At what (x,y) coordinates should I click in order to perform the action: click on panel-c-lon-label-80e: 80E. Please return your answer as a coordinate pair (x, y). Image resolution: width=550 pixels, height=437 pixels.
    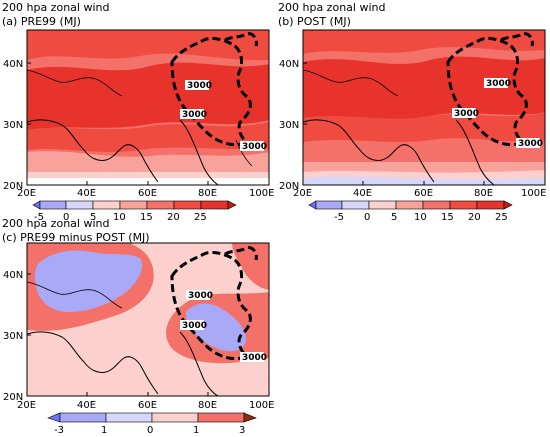
    Looking at the image, I should click on (207, 405).